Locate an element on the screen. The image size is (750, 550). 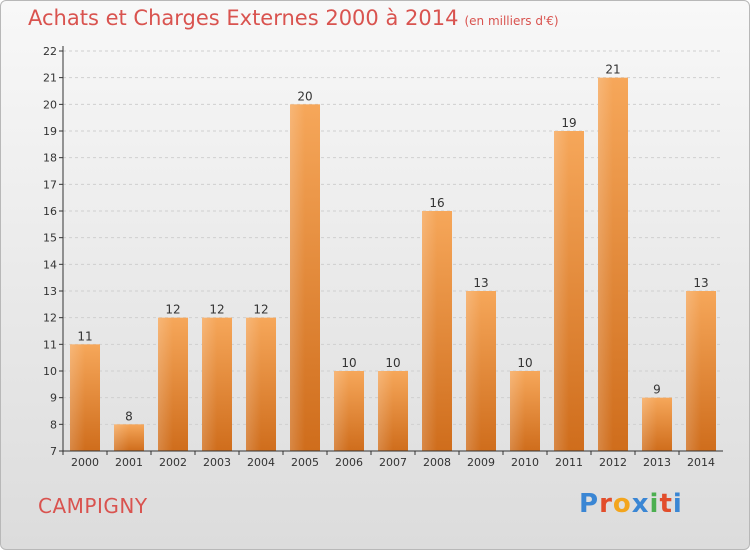
y-tick-label: 19 is located at coordinates (50, 131).